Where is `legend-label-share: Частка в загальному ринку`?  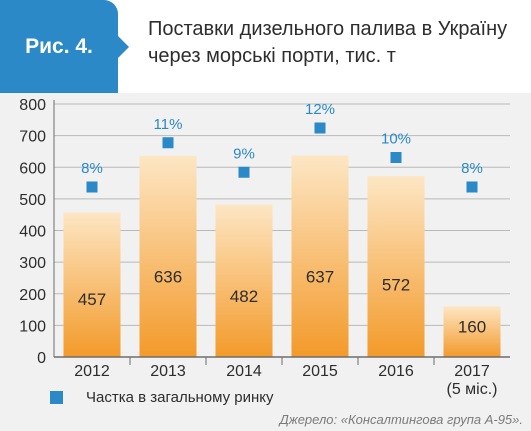
legend-label-share: Частка в загальному ринку is located at coordinates (180, 397).